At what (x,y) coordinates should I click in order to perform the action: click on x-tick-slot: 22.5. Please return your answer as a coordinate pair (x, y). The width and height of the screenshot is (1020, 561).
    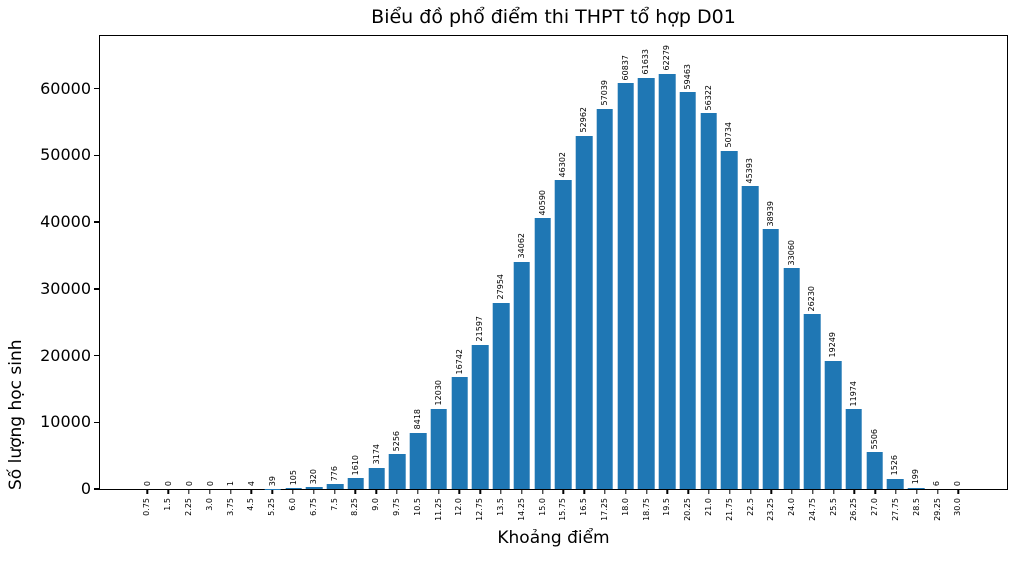
    Looking at the image, I should click on (750, 520).